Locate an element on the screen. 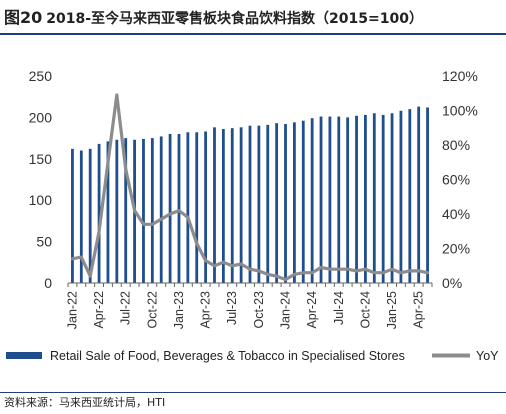 This screenshot has height=414, width=506. left-axis-tick: 50 is located at coordinates (44, 242).